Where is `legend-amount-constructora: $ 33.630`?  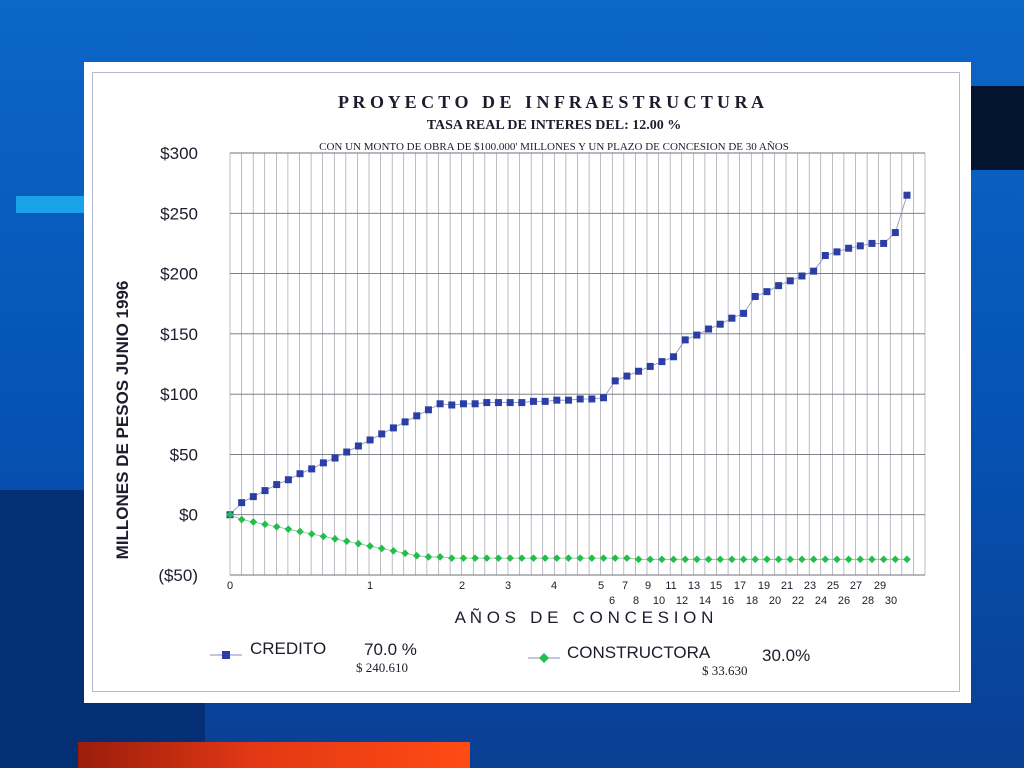 legend-amount-constructora: $ 33.630 is located at coordinates (725, 670).